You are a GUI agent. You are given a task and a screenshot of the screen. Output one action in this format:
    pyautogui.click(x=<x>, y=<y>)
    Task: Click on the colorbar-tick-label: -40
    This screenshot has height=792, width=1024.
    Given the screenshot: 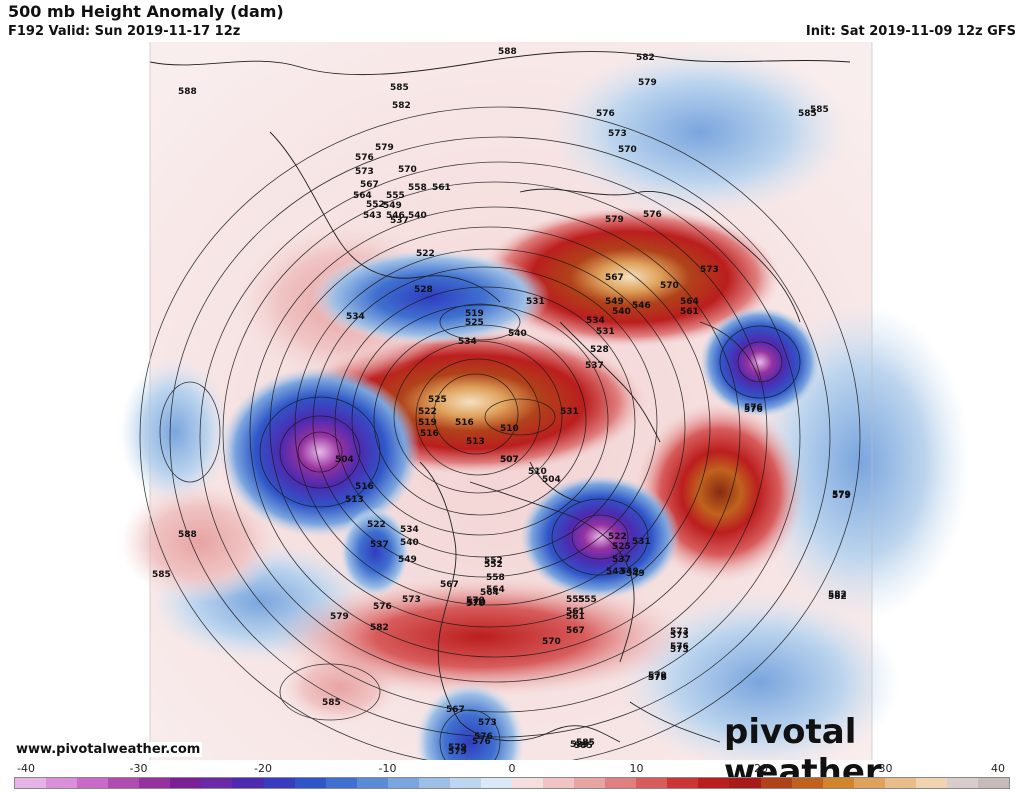 What is the action you would take?
    pyautogui.click(x=26, y=768)
    